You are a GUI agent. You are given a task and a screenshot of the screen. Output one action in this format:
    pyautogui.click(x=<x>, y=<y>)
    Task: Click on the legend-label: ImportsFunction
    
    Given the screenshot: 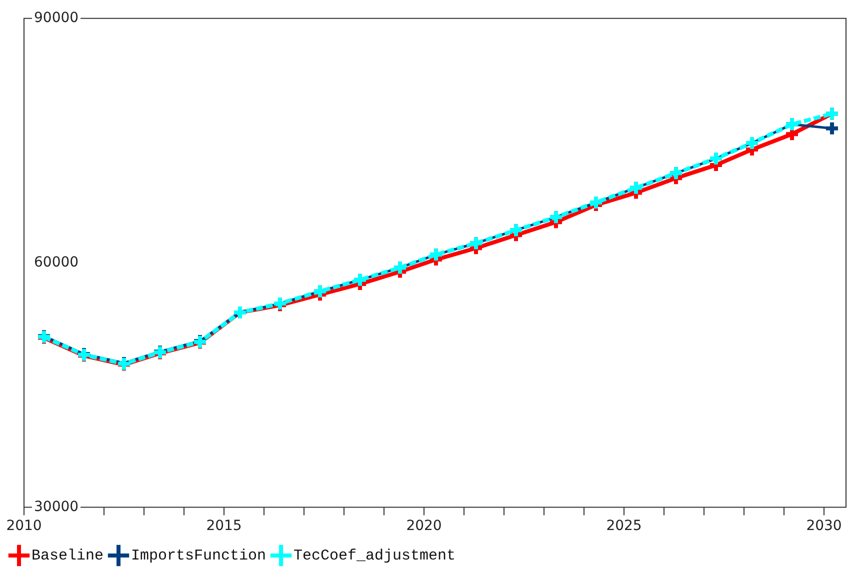 What is the action you would take?
    pyautogui.click(x=198, y=555)
    